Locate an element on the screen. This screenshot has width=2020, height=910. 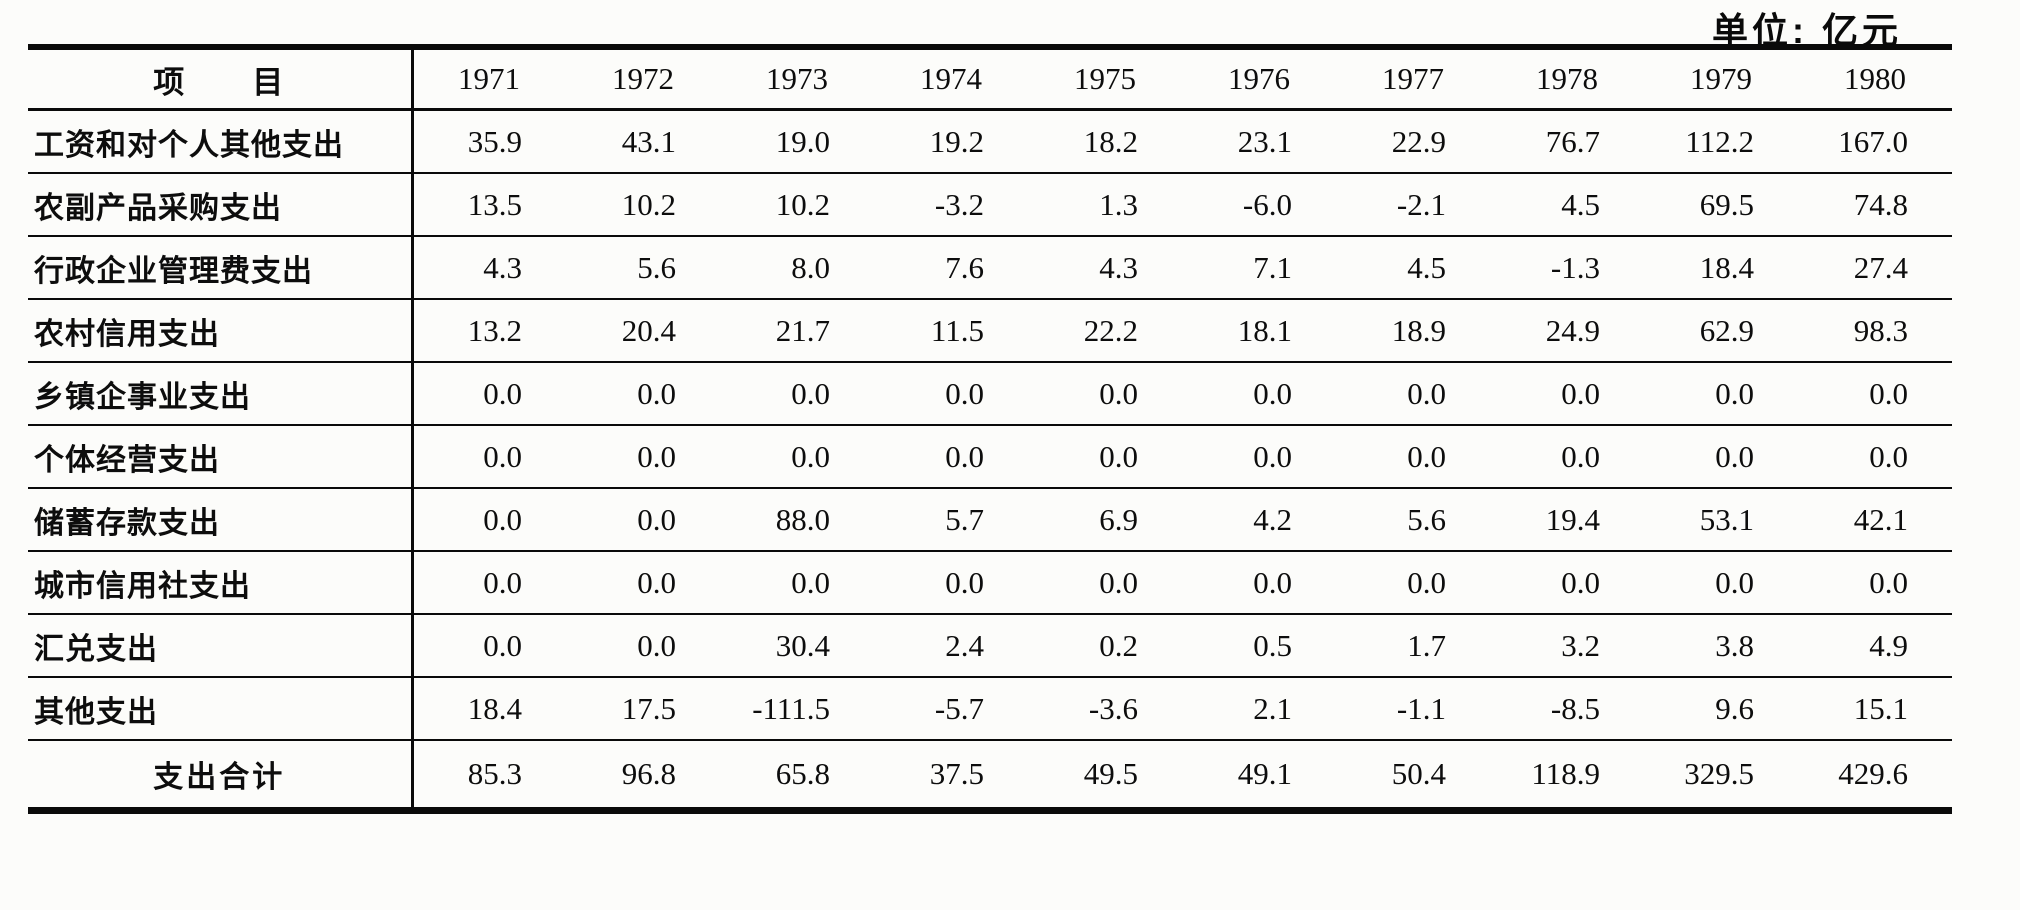
value-cell: 49.1 is located at coordinates (1264, 773).